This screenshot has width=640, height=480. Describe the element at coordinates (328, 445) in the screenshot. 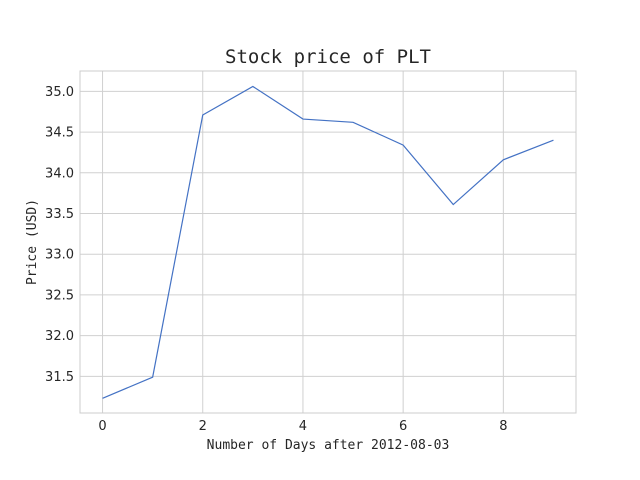

I see `x-axis-label: Number of Days after 2012-08-03` at that location.